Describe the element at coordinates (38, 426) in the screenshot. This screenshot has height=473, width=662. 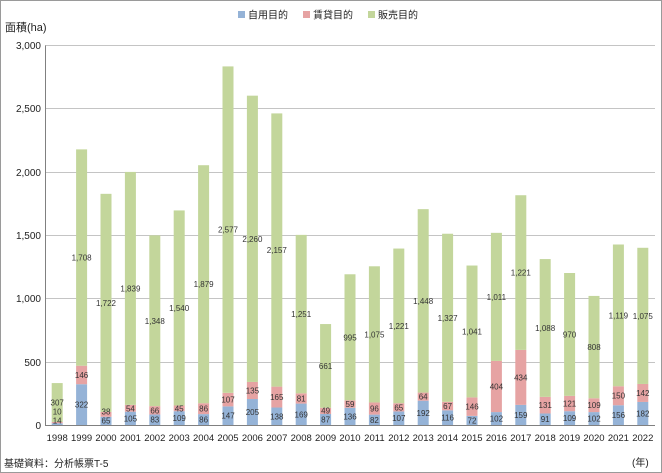
I see `y-tick-label: 0` at that location.